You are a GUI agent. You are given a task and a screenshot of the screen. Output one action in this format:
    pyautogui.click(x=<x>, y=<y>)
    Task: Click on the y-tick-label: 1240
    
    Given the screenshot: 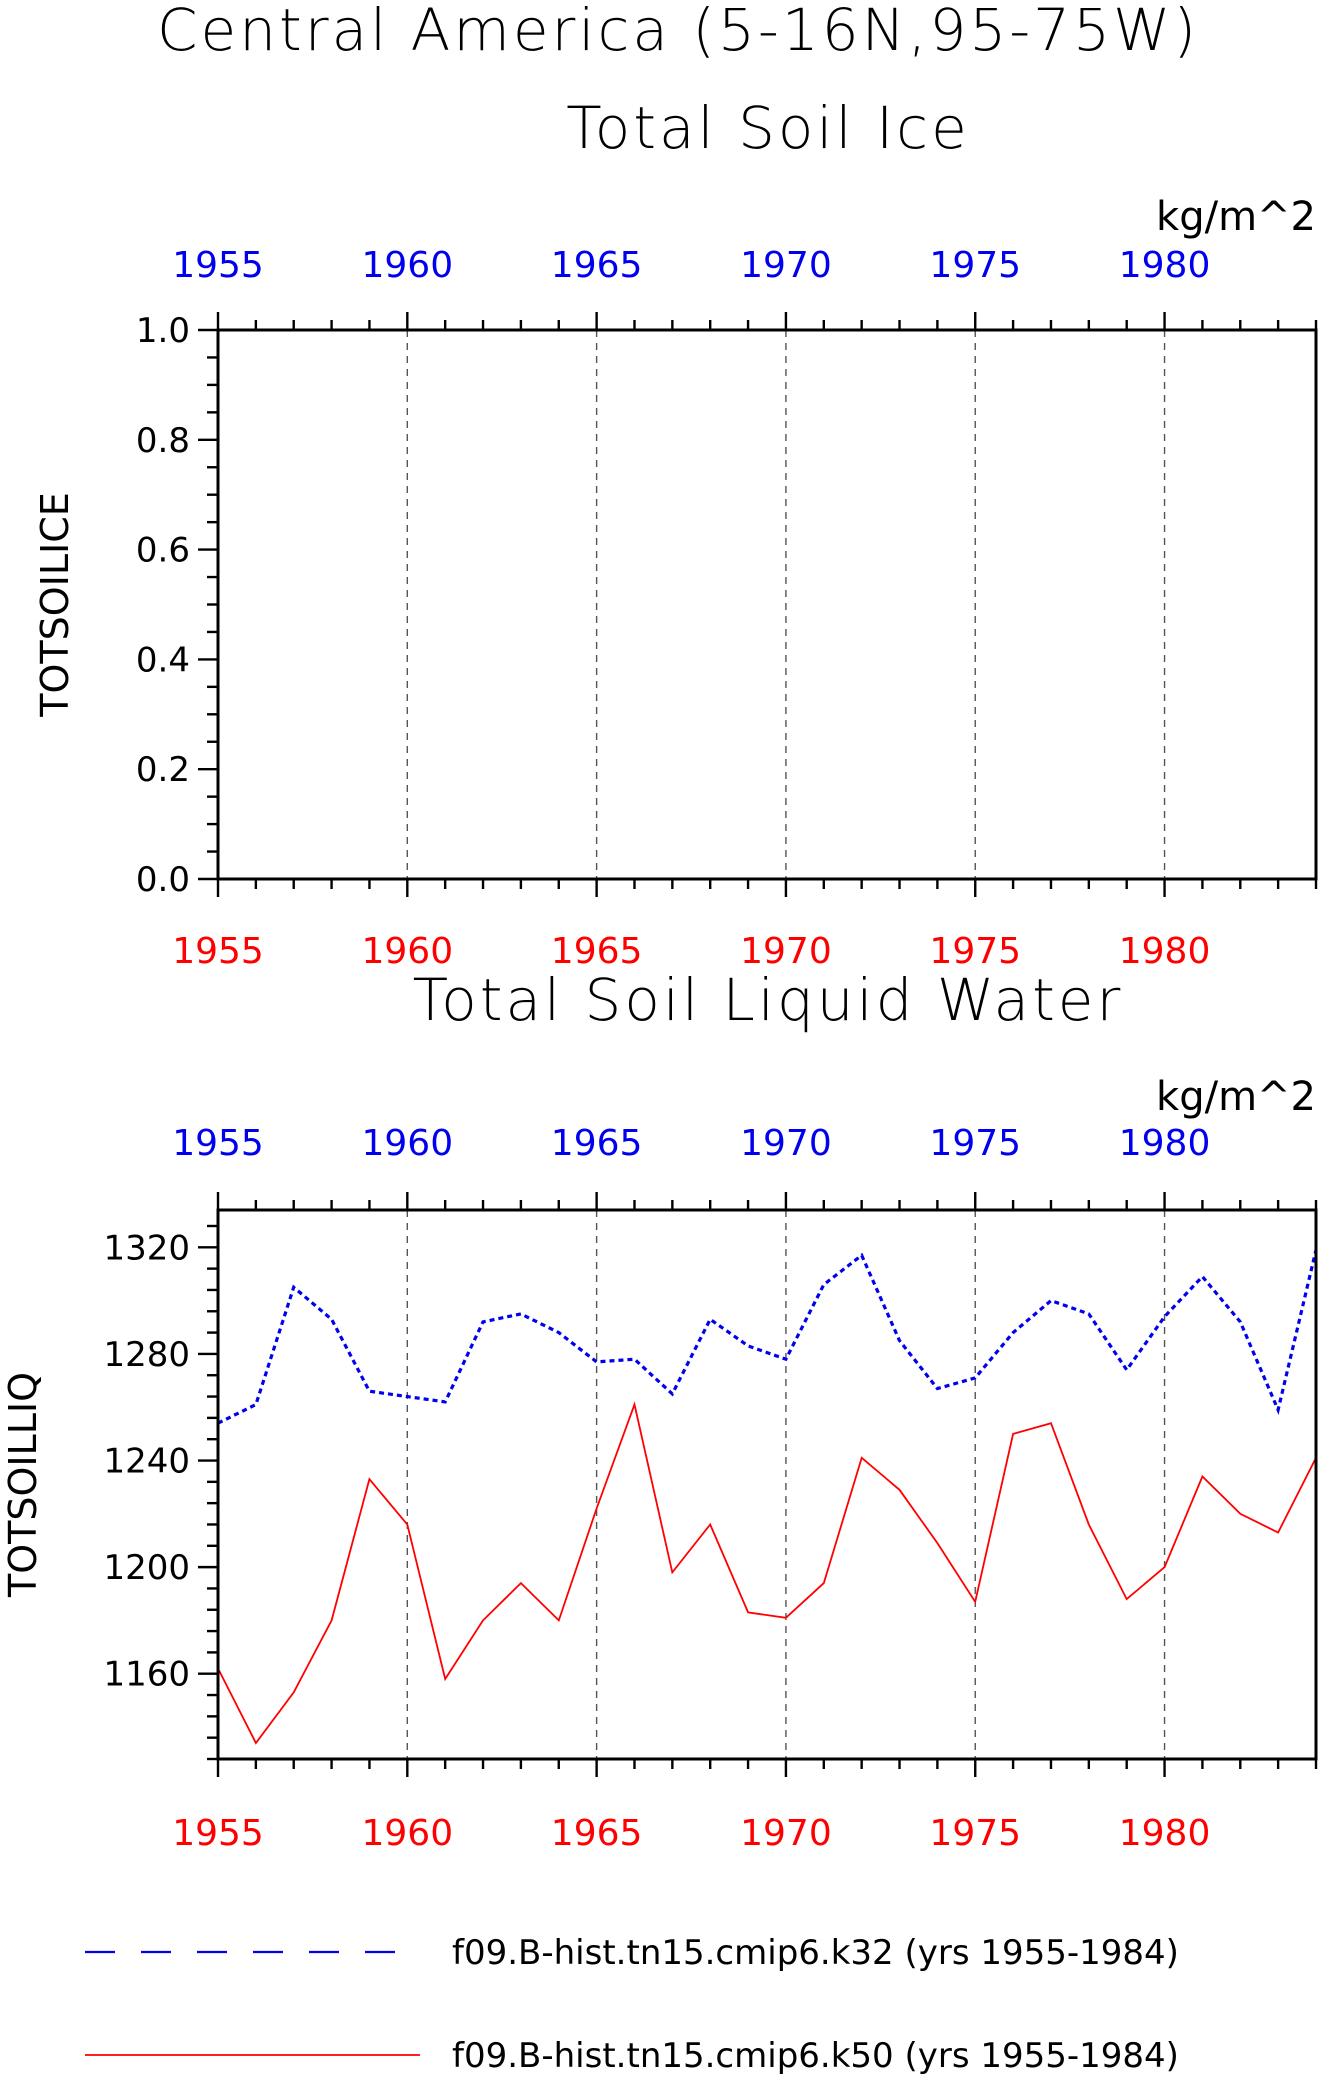 What is the action you would take?
    pyautogui.click(x=146, y=1462)
    